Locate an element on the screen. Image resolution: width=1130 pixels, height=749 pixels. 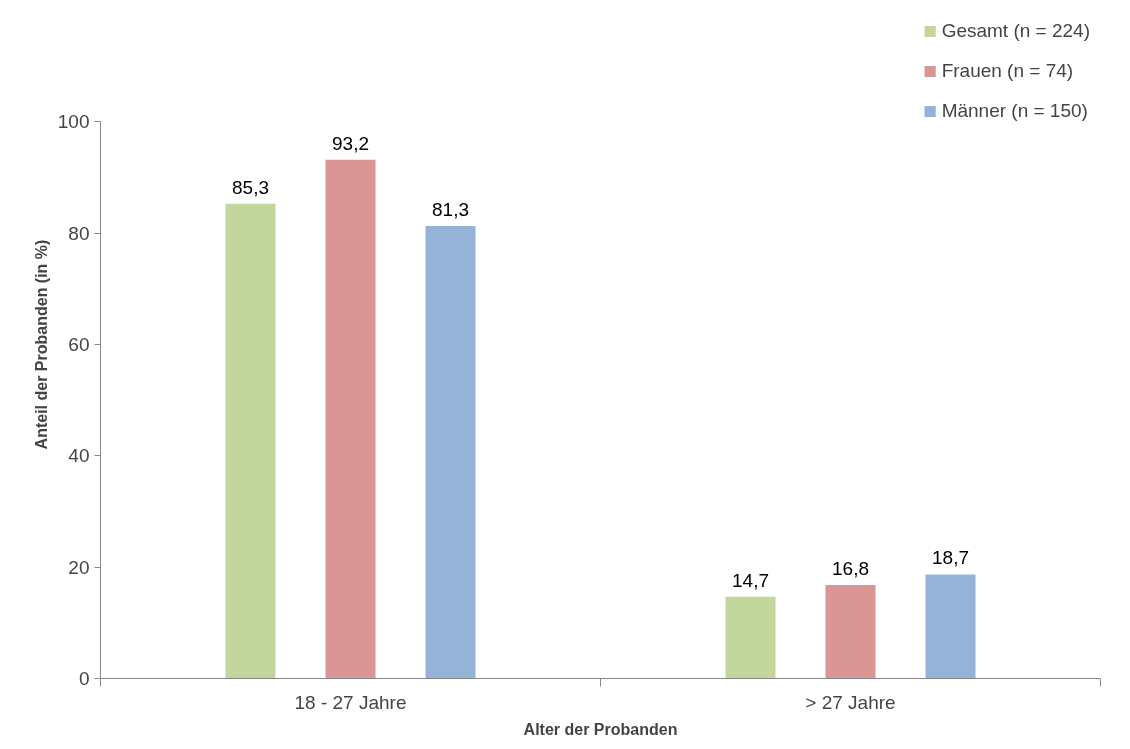
y-tick-label: 100 is located at coordinates (73, 122).